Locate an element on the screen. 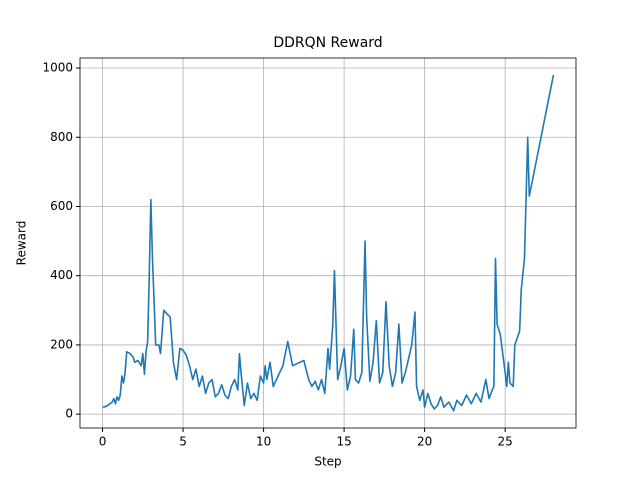  x-tick-label: 5 is located at coordinates (183, 442).